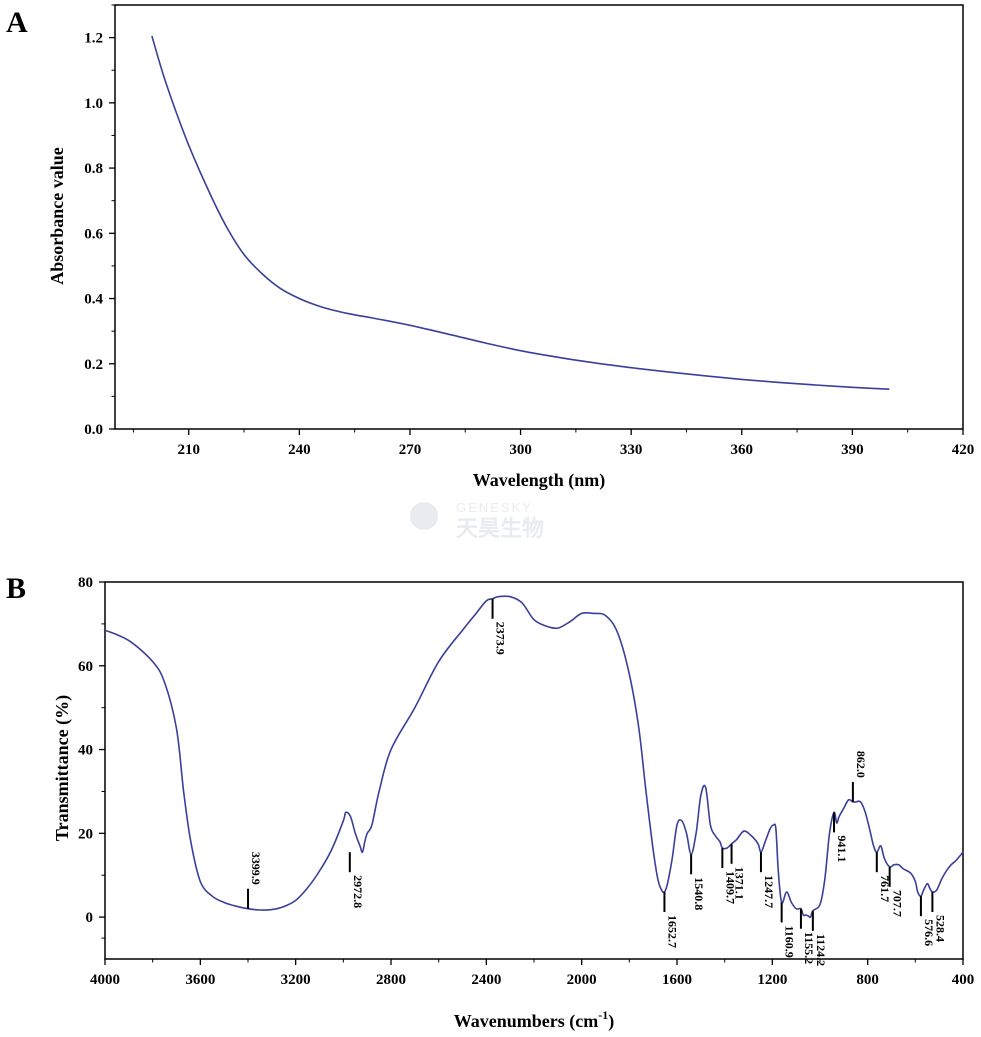  What do you see at coordinates (93, 430) in the screenshot?
I see `y-tick-label: 0.0` at bounding box center [93, 430].